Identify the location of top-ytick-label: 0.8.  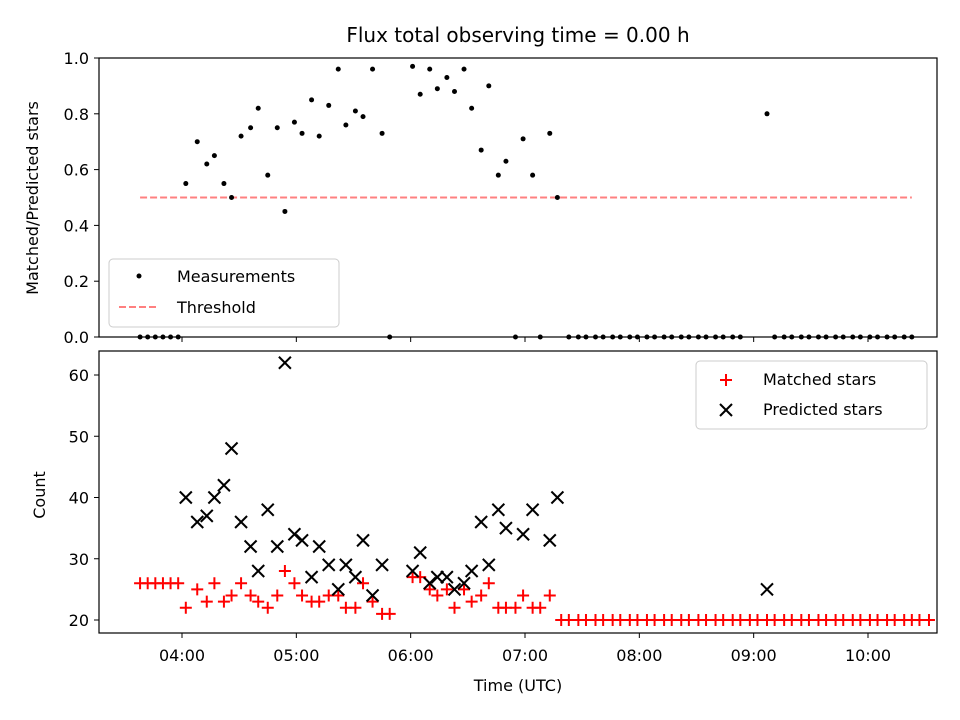
(76, 114).